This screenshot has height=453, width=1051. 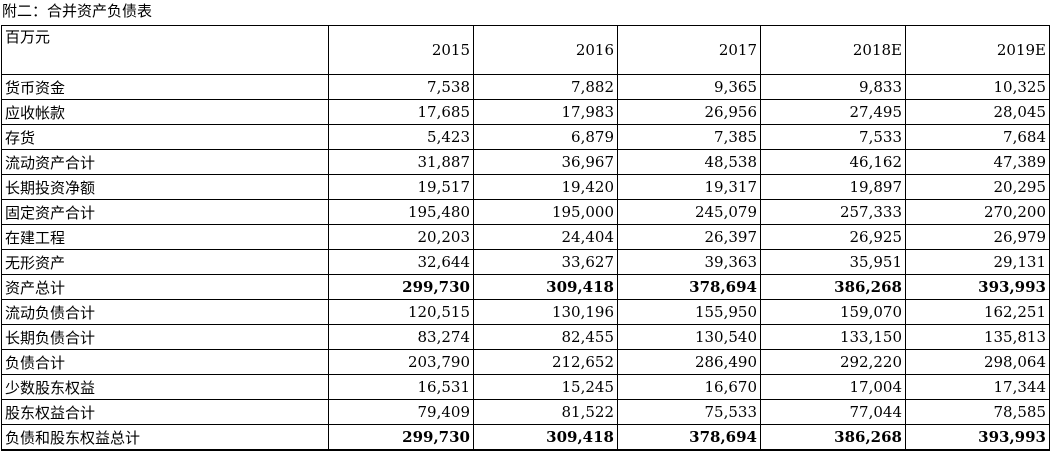 I want to click on row-label: 少数股东权益, so click(x=165, y=387).